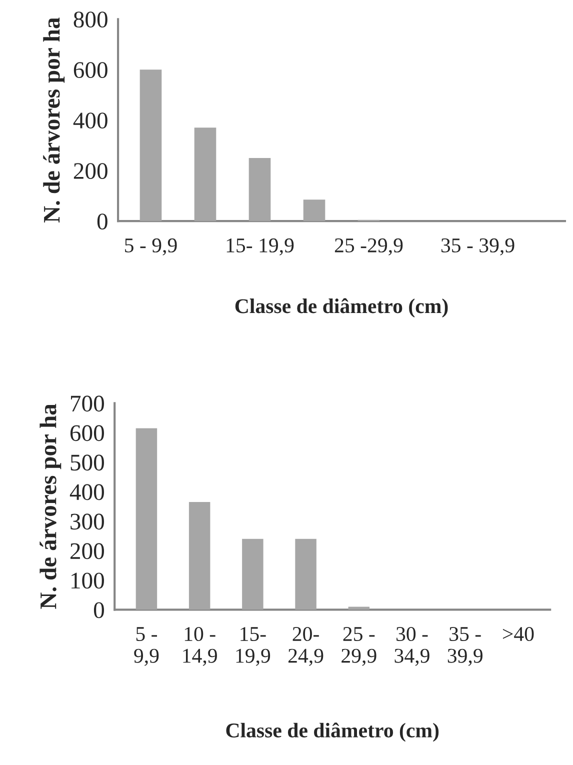 This screenshot has height=765, width=573. What do you see at coordinates (88, 580) in the screenshot?
I see `y-tick-label: 100` at bounding box center [88, 580].